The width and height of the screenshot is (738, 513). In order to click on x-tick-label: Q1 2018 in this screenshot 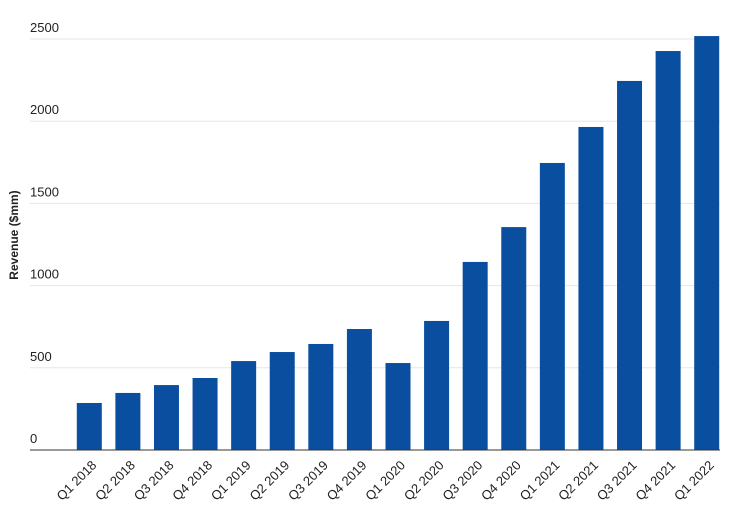, I will do `click(77, 481)`.